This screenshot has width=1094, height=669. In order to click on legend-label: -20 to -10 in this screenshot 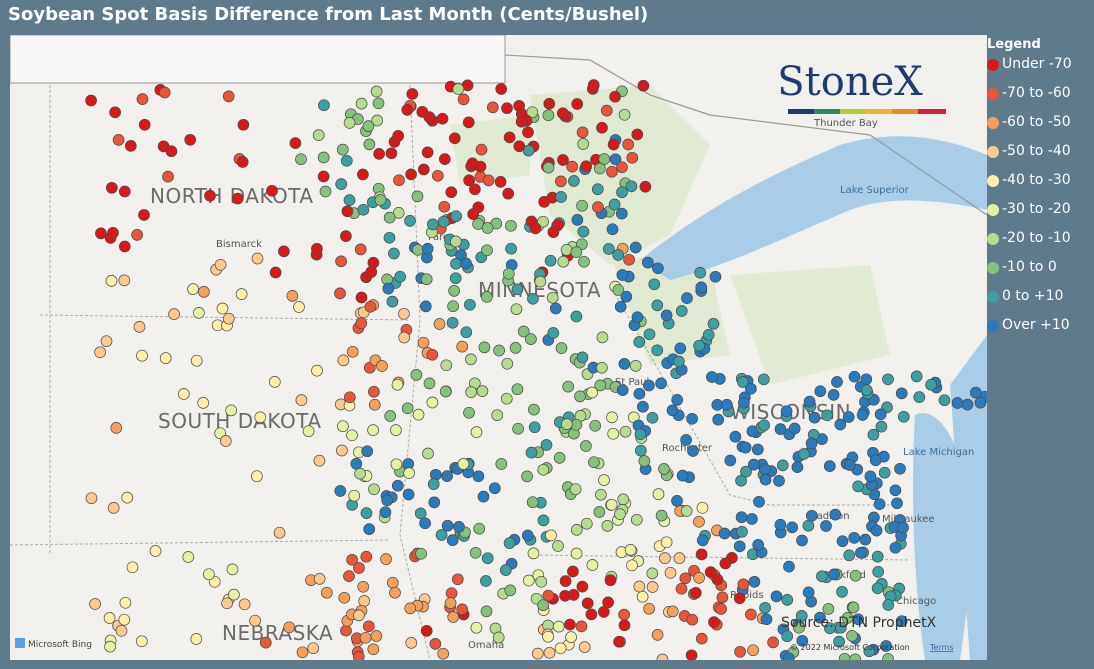, I will do `click(1036, 238)`.